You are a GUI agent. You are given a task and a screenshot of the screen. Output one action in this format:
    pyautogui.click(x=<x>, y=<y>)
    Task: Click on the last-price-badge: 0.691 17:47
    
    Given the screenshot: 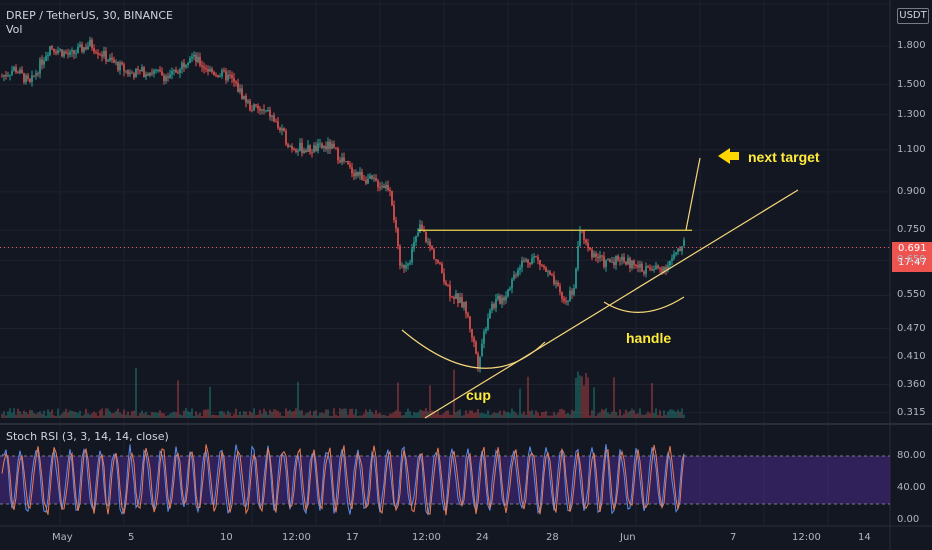 What is the action you would take?
    pyautogui.click(x=912, y=257)
    